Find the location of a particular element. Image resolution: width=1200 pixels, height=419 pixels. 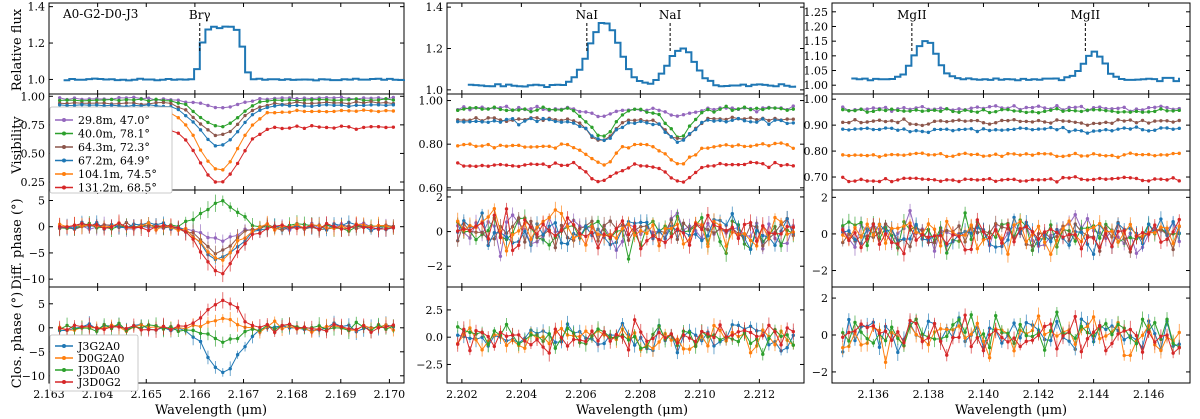

y-tick-label: 1.05 is located at coordinates (816, 71).